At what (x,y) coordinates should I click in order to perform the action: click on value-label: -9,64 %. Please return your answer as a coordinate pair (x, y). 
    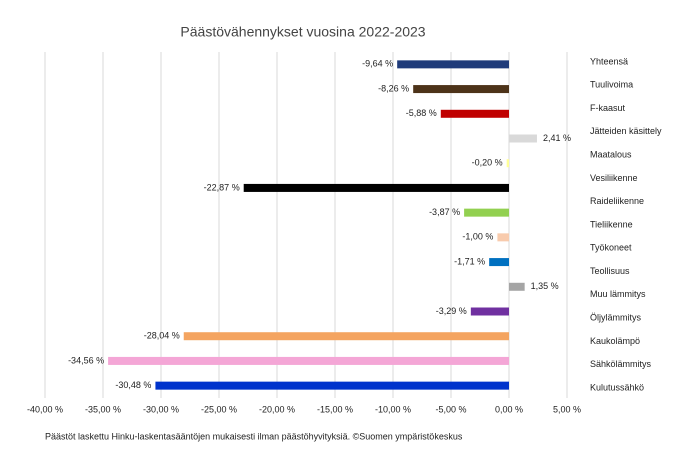
    Looking at the image, I should click on (377, 64).